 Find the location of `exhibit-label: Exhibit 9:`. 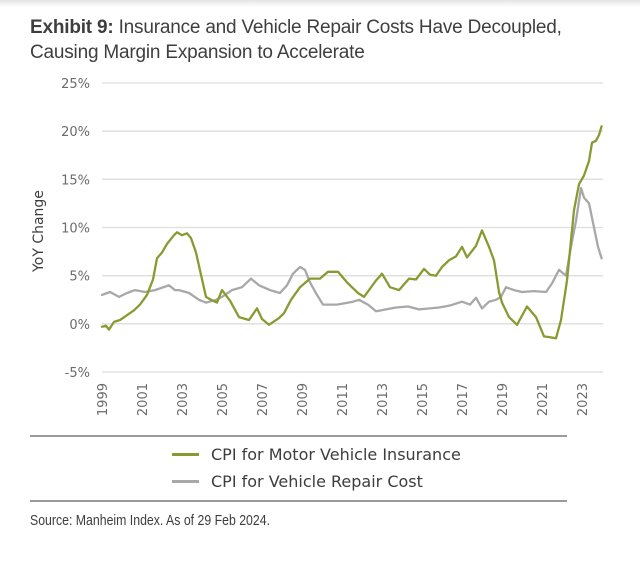

exhibit-label: Exhibit 9: is located at coordinates (72, 27).